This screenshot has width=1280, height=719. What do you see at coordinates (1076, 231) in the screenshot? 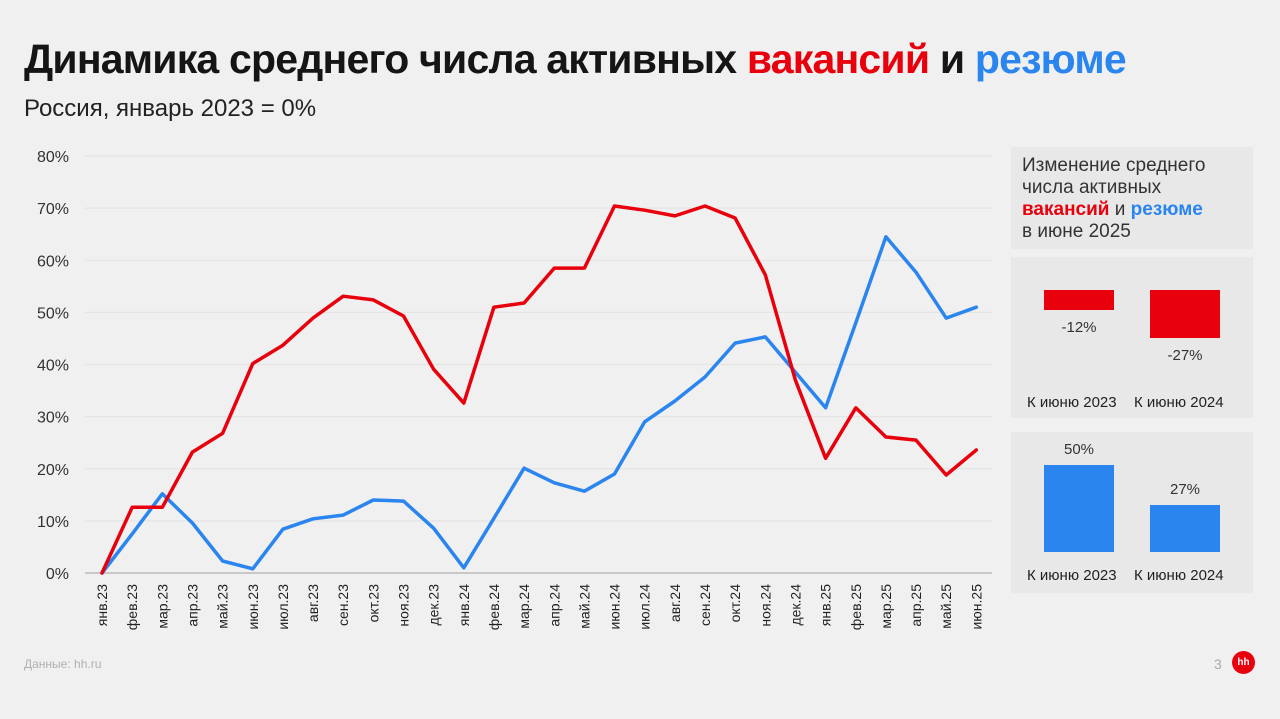
I see `summary-title-line4: в июне 2025` at bounding box center [1076, 231].